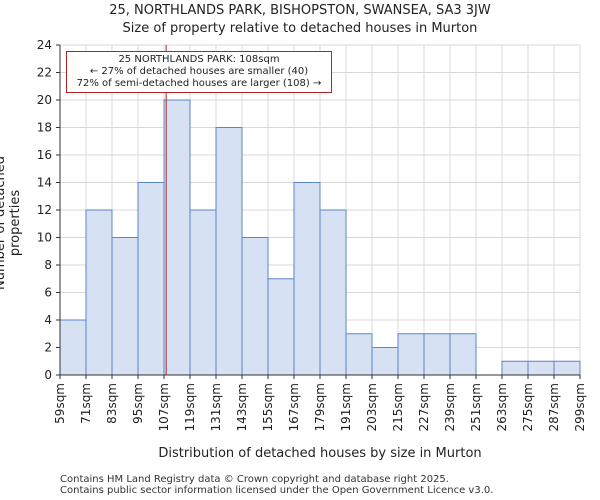  What do you see at coordinates (44, 155) in the screenshot?
I see `y-tick-label: 16` at bounding box center [44, 155].